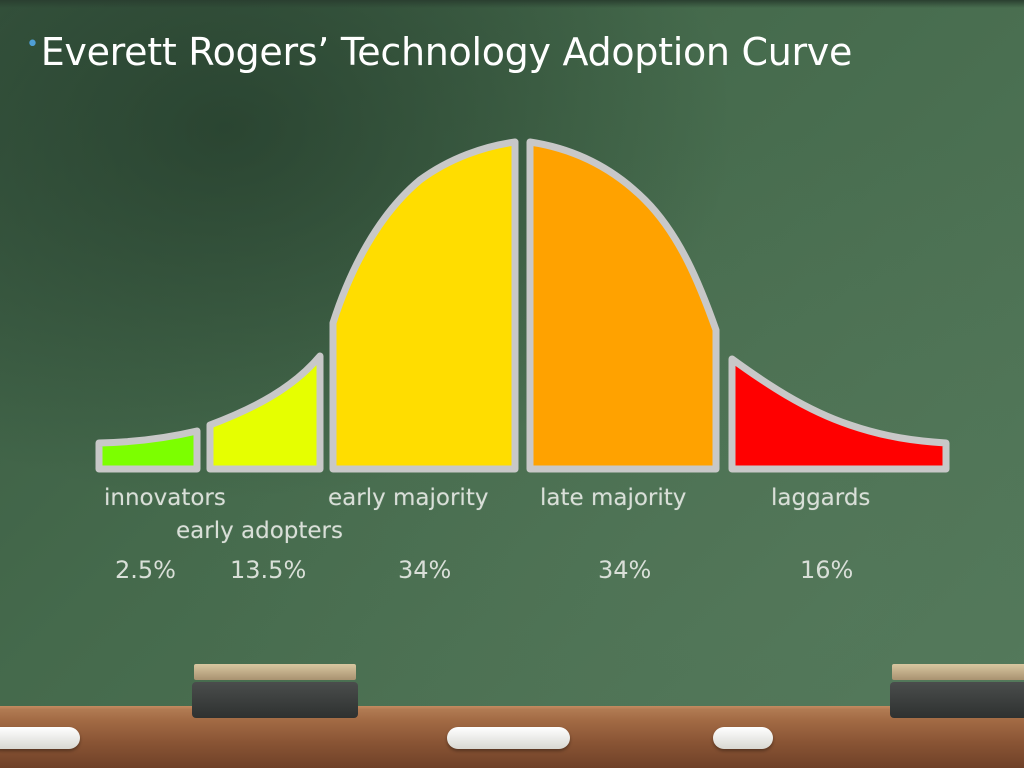  I want to click on percent-early-majority: 34%, so click(425, 570).